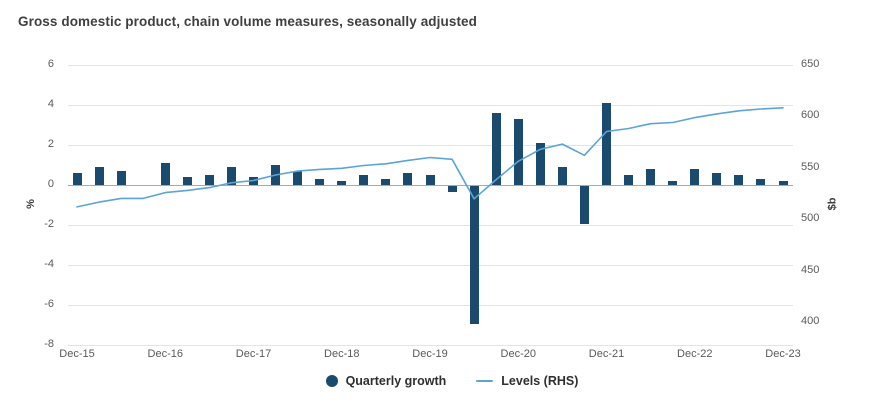 This screenshot has height=411, width=880. I want to click on legend-line-label: Levels (RHS), so click(540, 381).